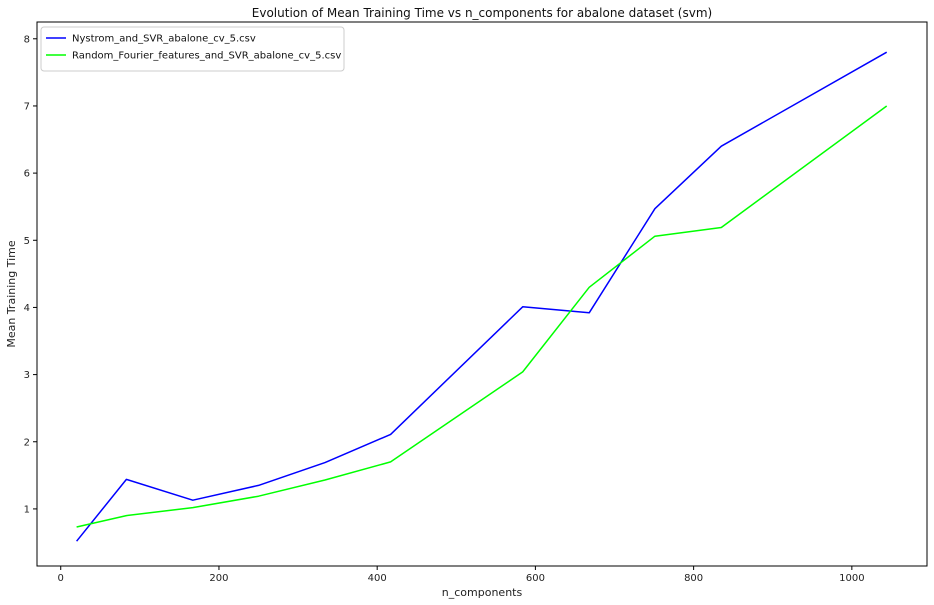 The width and height of the screenshot is (934, 605). What do you see at coordinates (61, 578) in the screenshot?
I see `x-tick-label: 0` at bounding box center [61, 578].